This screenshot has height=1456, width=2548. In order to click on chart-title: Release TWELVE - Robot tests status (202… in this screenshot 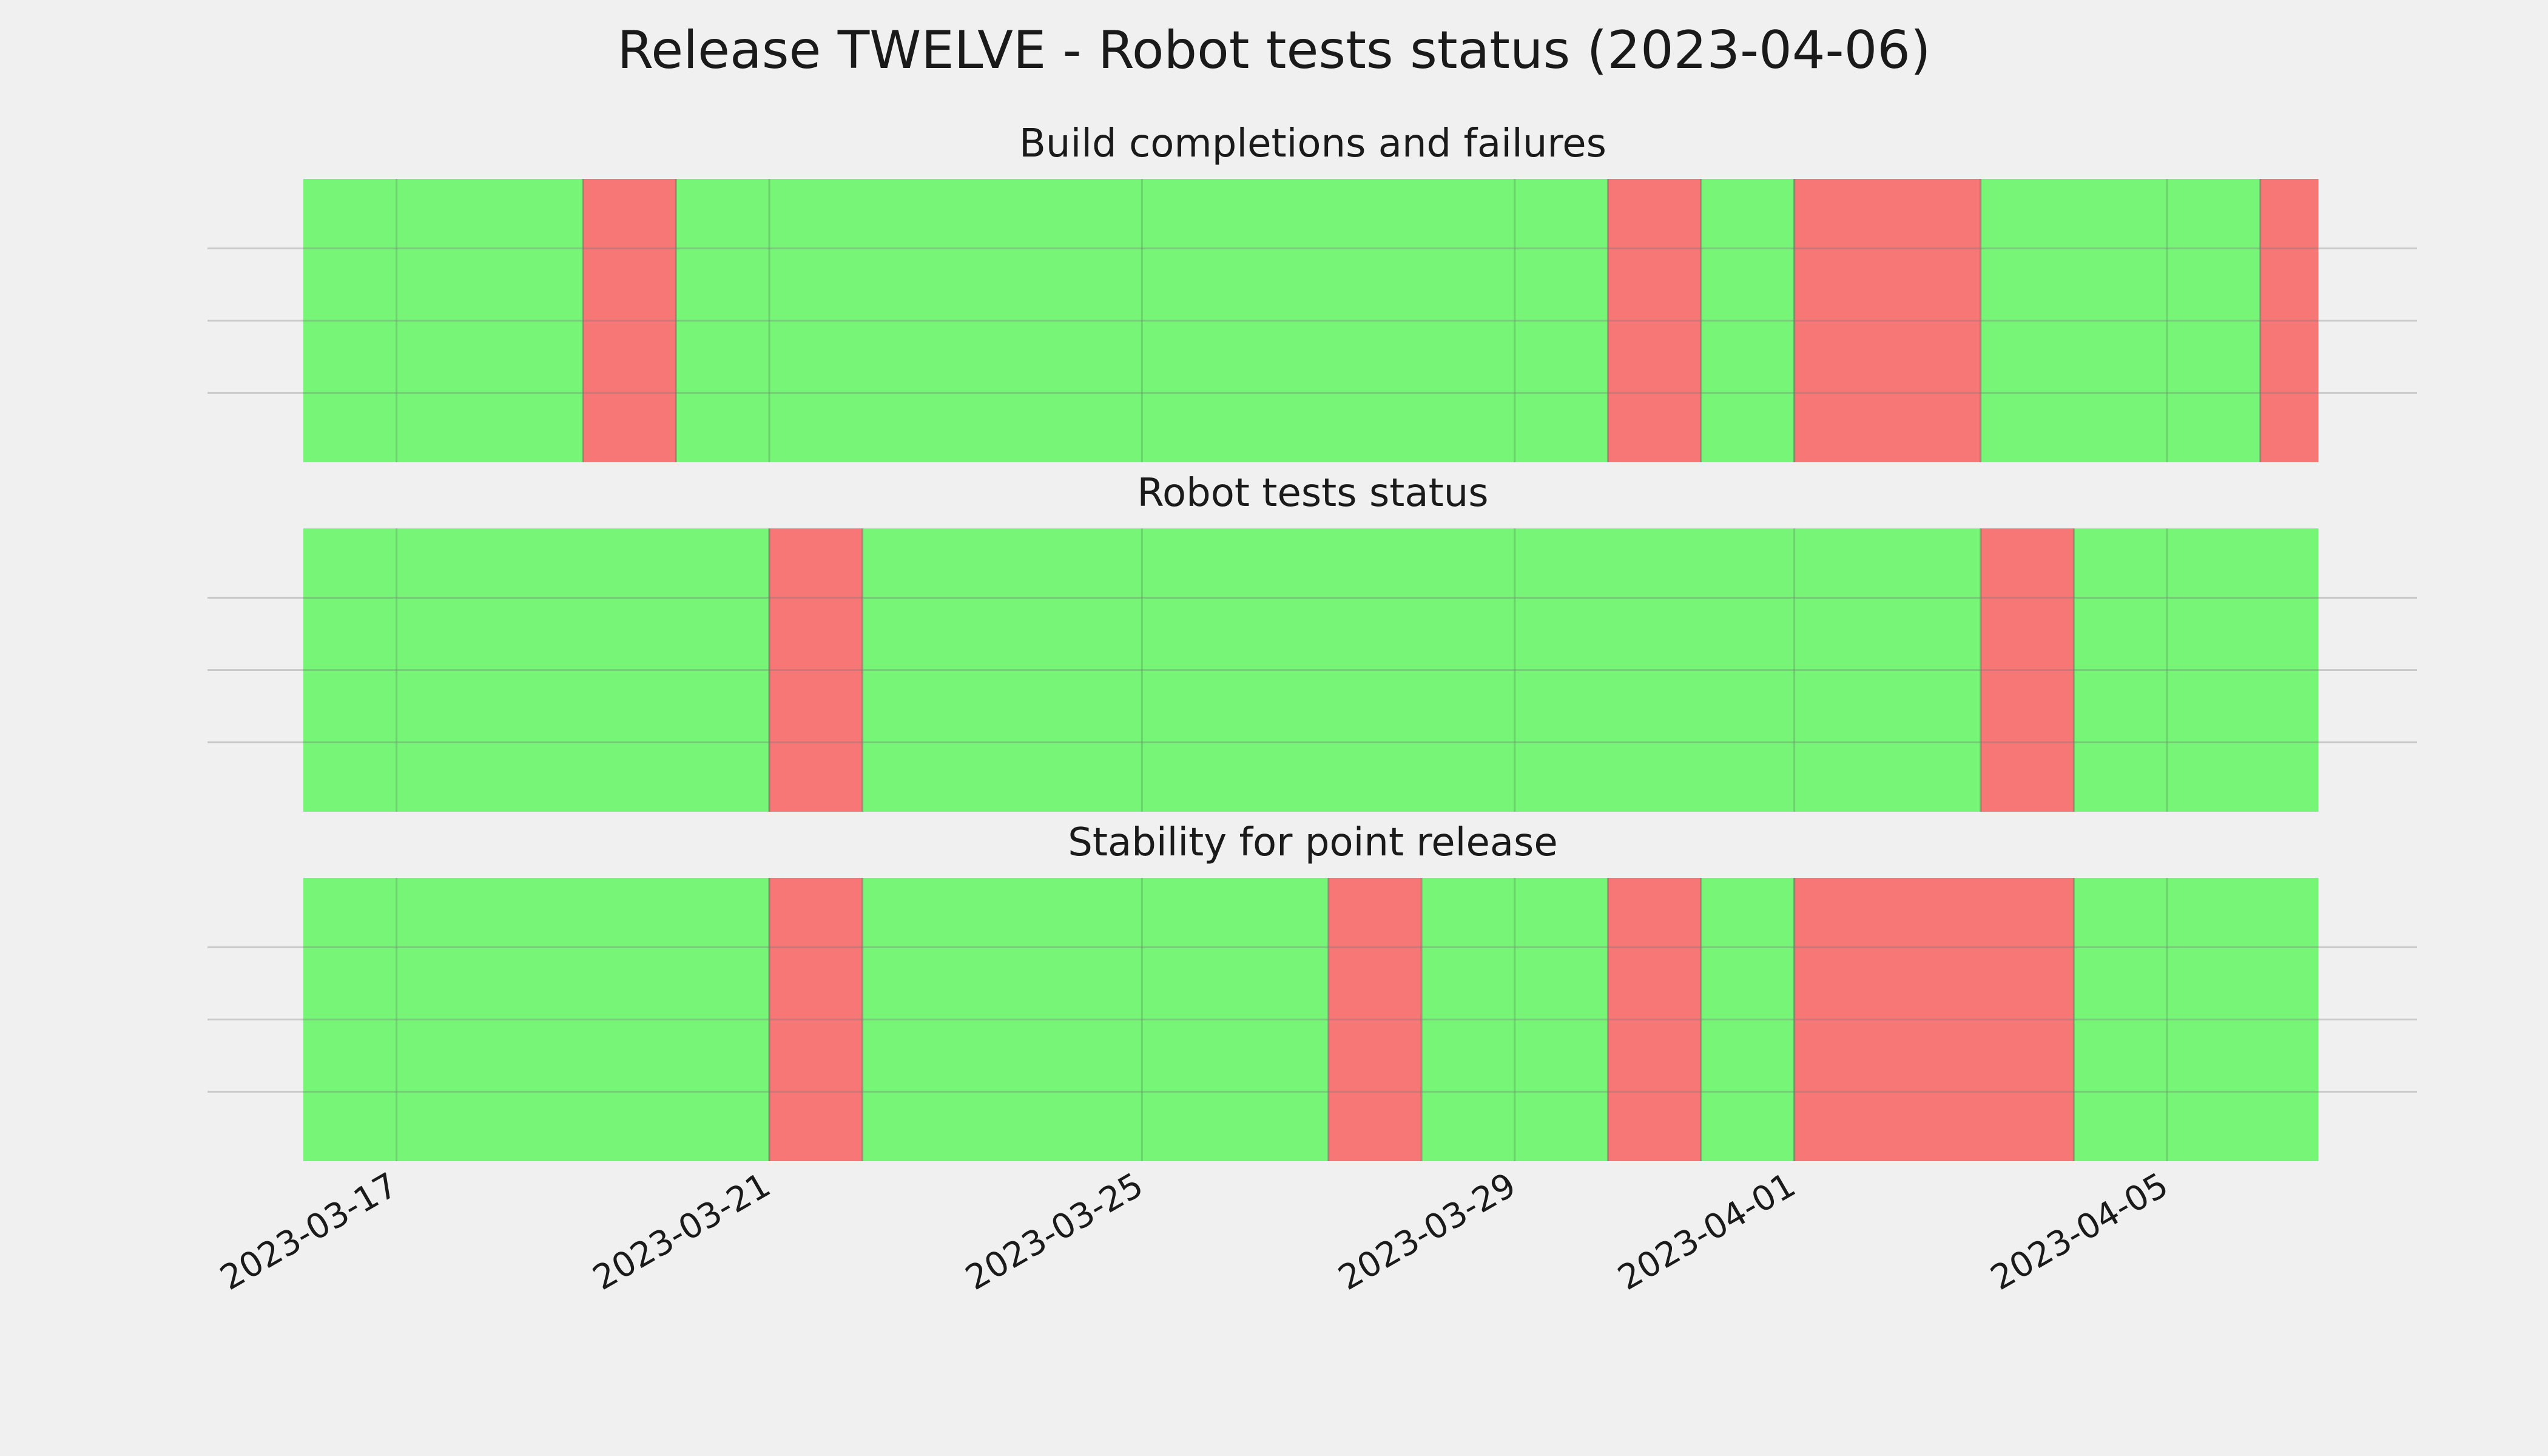, I will do `click(1273, 50)`.